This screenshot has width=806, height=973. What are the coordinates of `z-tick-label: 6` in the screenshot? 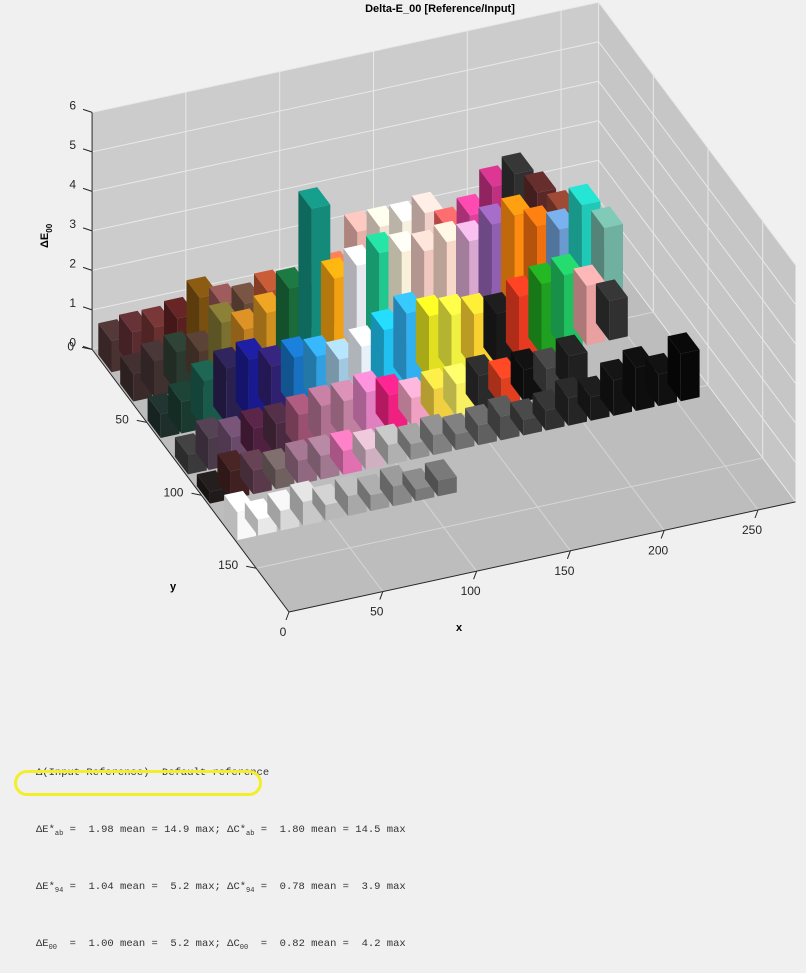 It's located at (72, 105).